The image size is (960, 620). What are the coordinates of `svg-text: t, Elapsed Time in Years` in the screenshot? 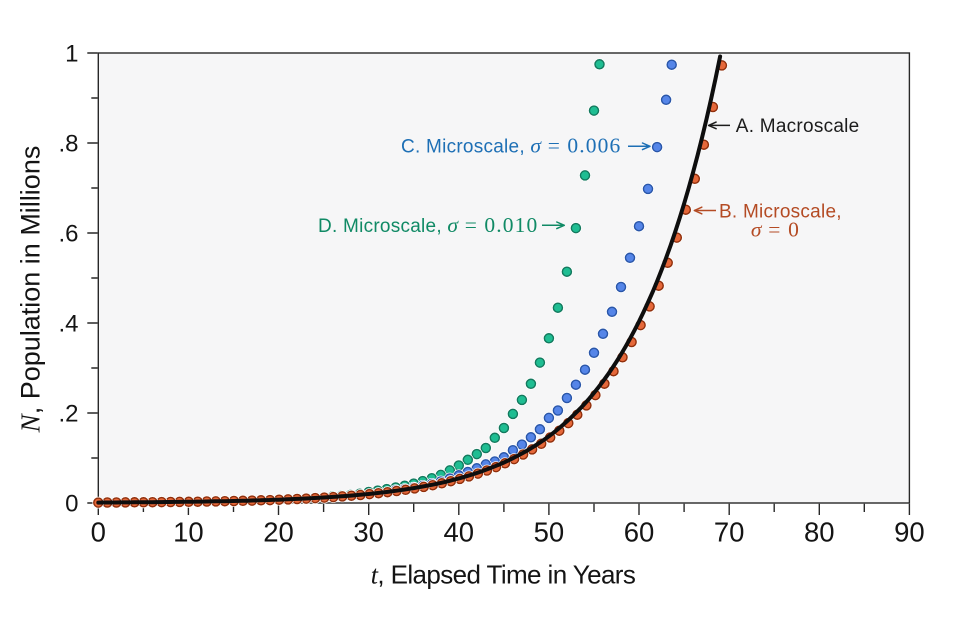 It's located at (503, 575).